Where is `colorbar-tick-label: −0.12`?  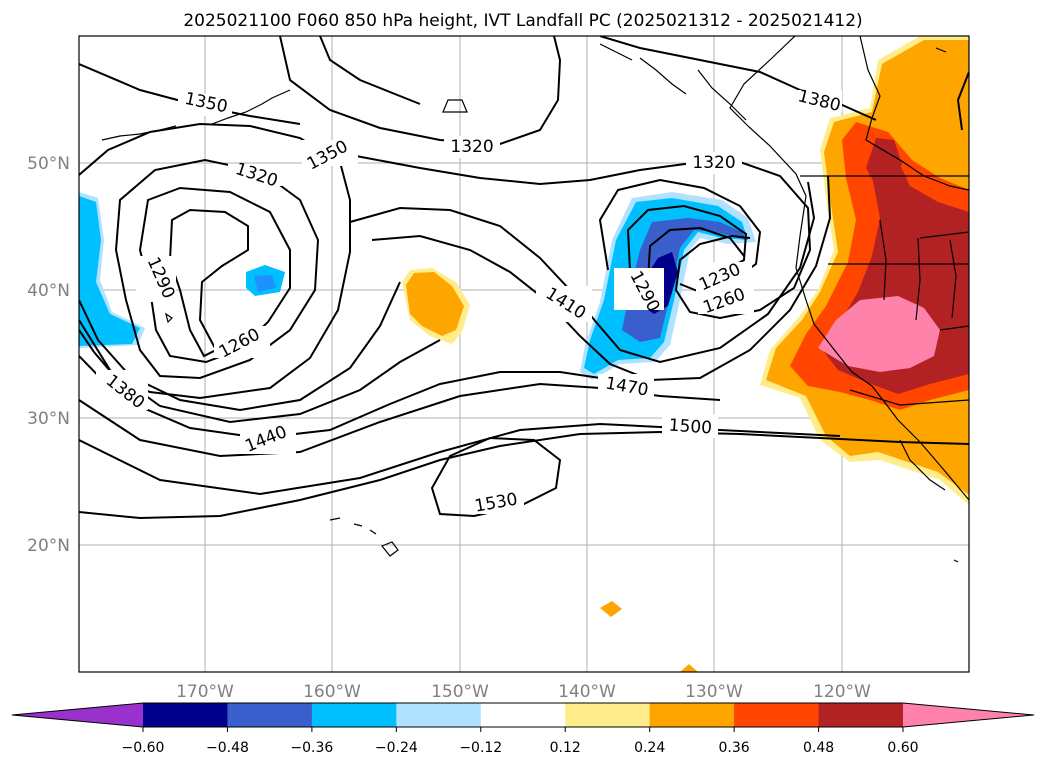 colorbar-tick-label: −0.12 is located at coordinates (480, 748).